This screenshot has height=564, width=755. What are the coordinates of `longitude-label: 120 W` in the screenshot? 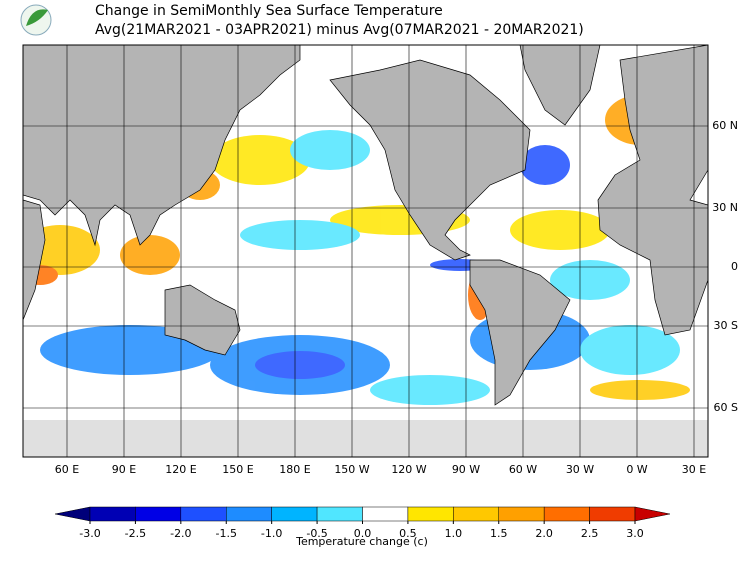 It's located at (408, 469).